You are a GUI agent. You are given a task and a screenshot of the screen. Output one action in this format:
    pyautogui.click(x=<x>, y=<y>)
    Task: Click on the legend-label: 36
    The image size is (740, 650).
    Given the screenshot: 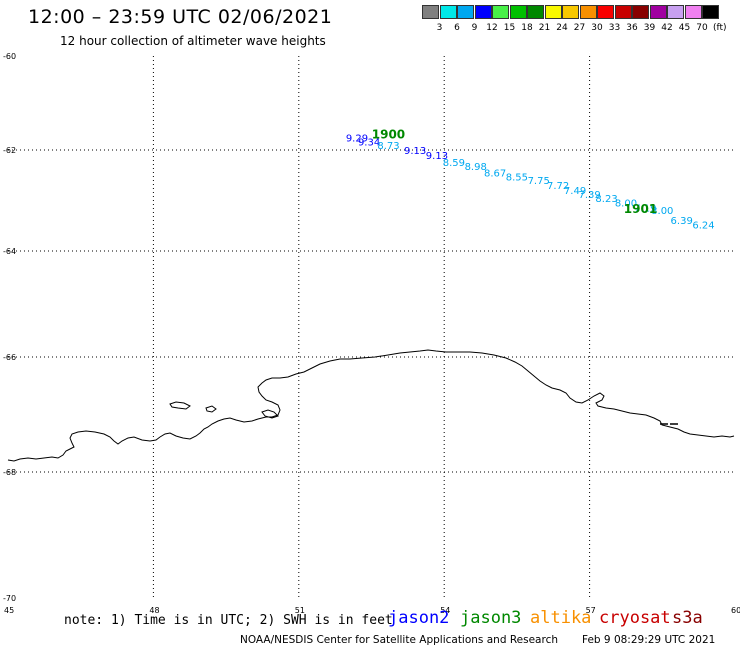 What is the action you would take?
    pyautogui.click(x=632, y=28)
    